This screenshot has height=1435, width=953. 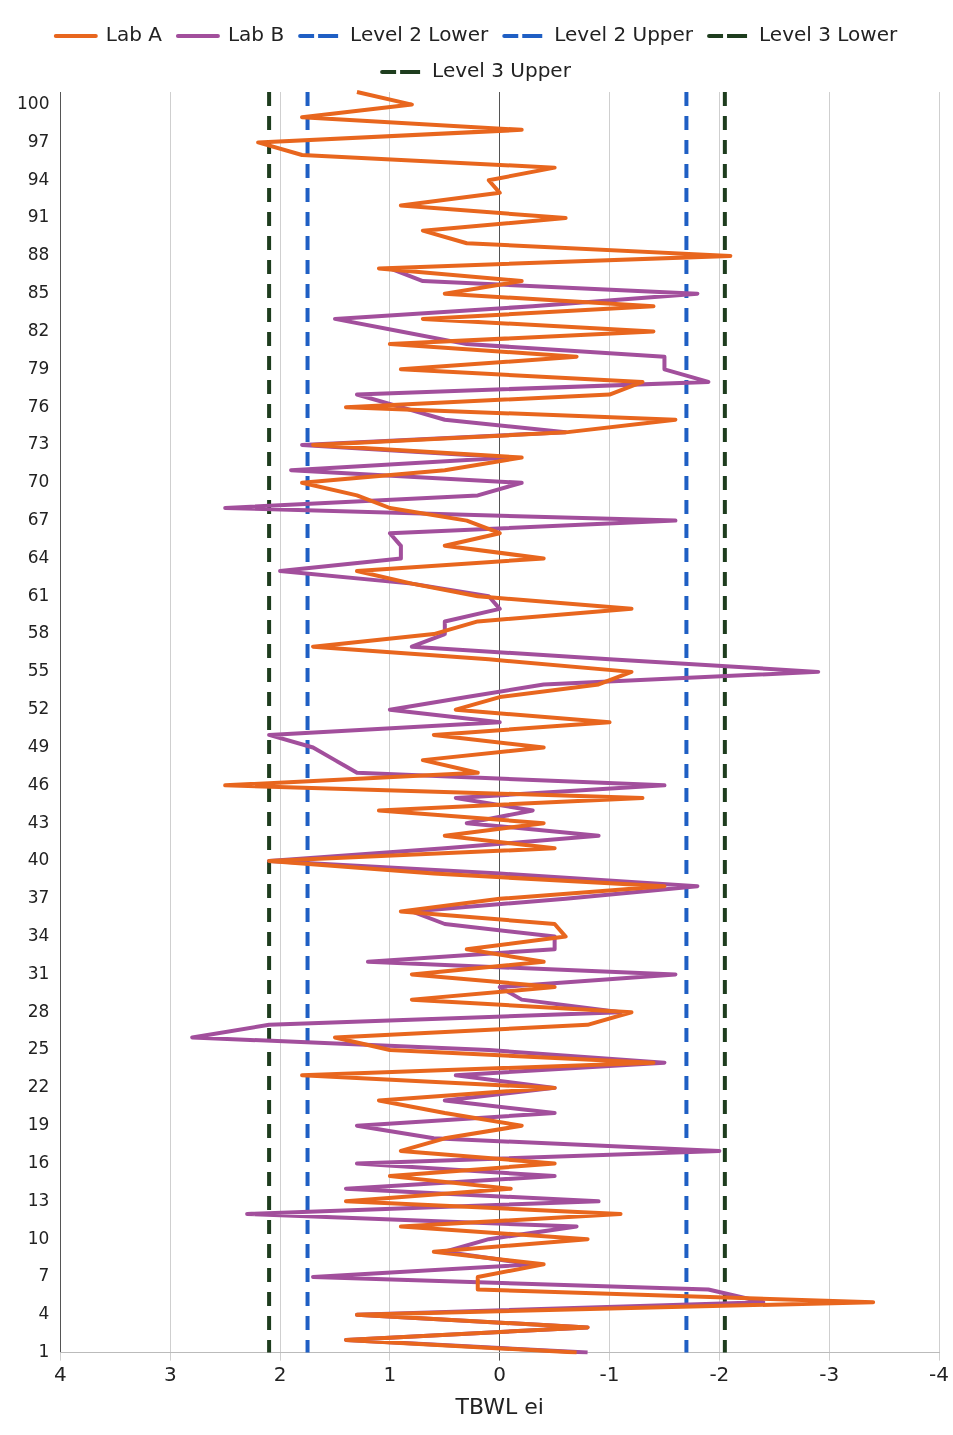 I want to click on y-tick-label: 4, so click(x=44, y=1313).